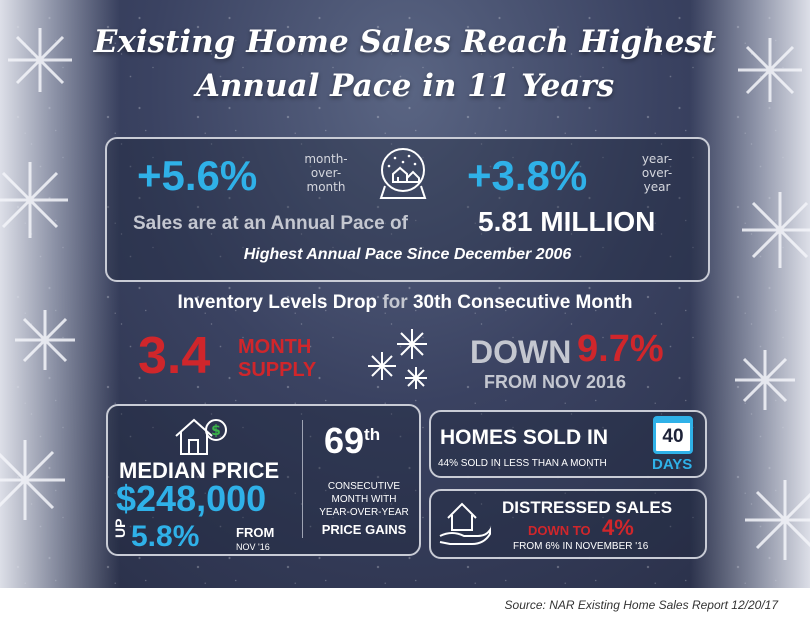  Describe the element at coordinates (522, 302) in the screenshot. I see `inventory-heading-part-3: 30th Consecutive Month` at that location.